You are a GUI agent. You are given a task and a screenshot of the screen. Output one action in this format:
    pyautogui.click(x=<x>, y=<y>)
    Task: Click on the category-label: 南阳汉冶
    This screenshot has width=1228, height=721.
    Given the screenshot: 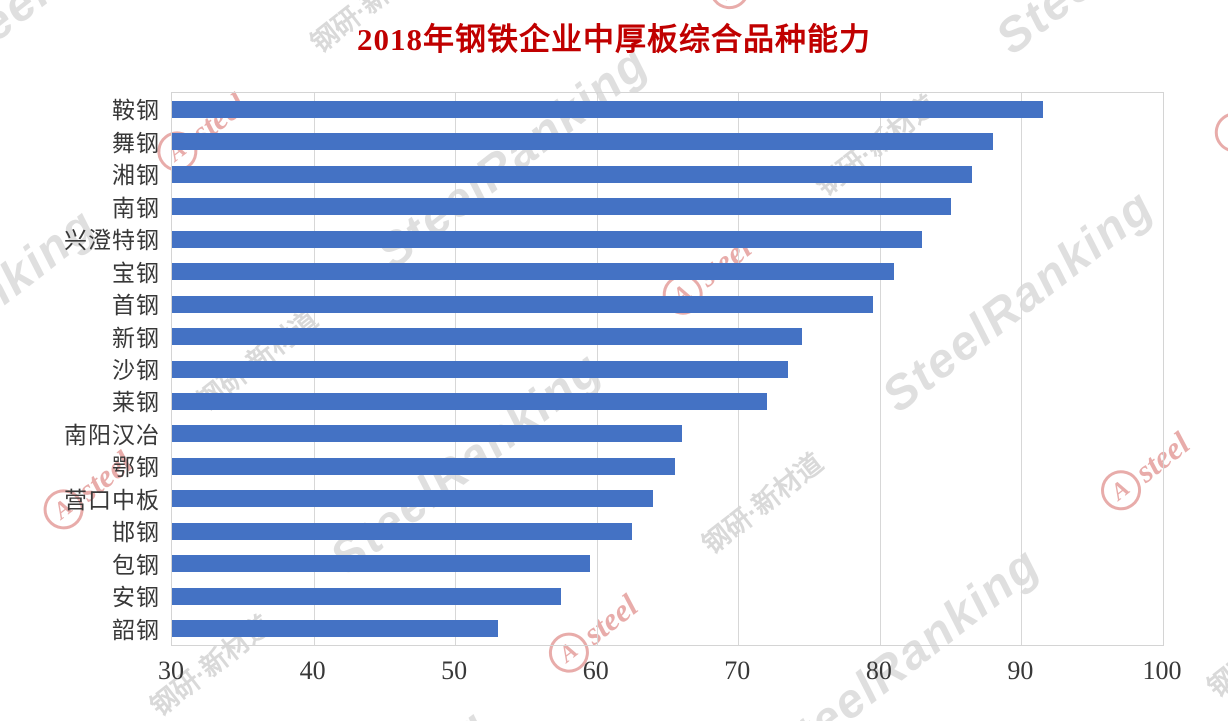 What is the action you would take?
    pyautogui.click(x=112, y=434)
    